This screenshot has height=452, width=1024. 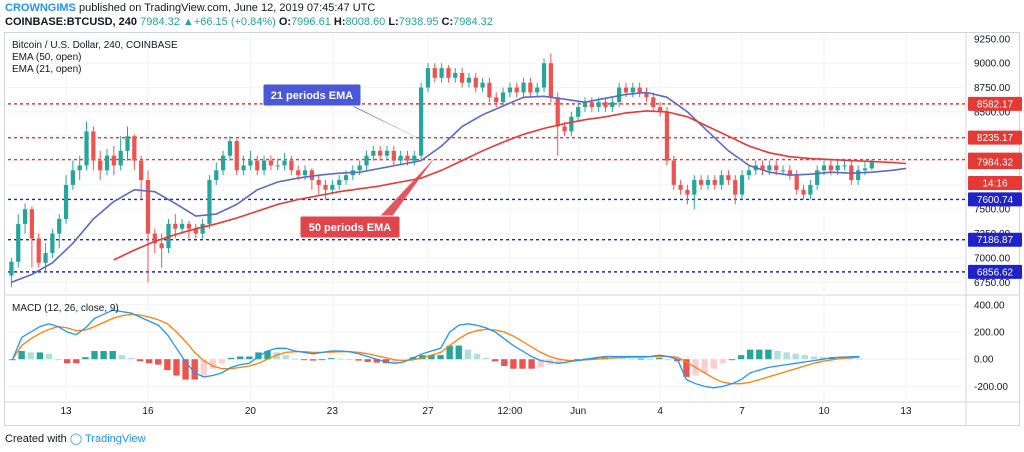 What do you see at coordinates (285, 22) in the screenshot?
I see `open-label: O:` at bounding box center [285, 22].